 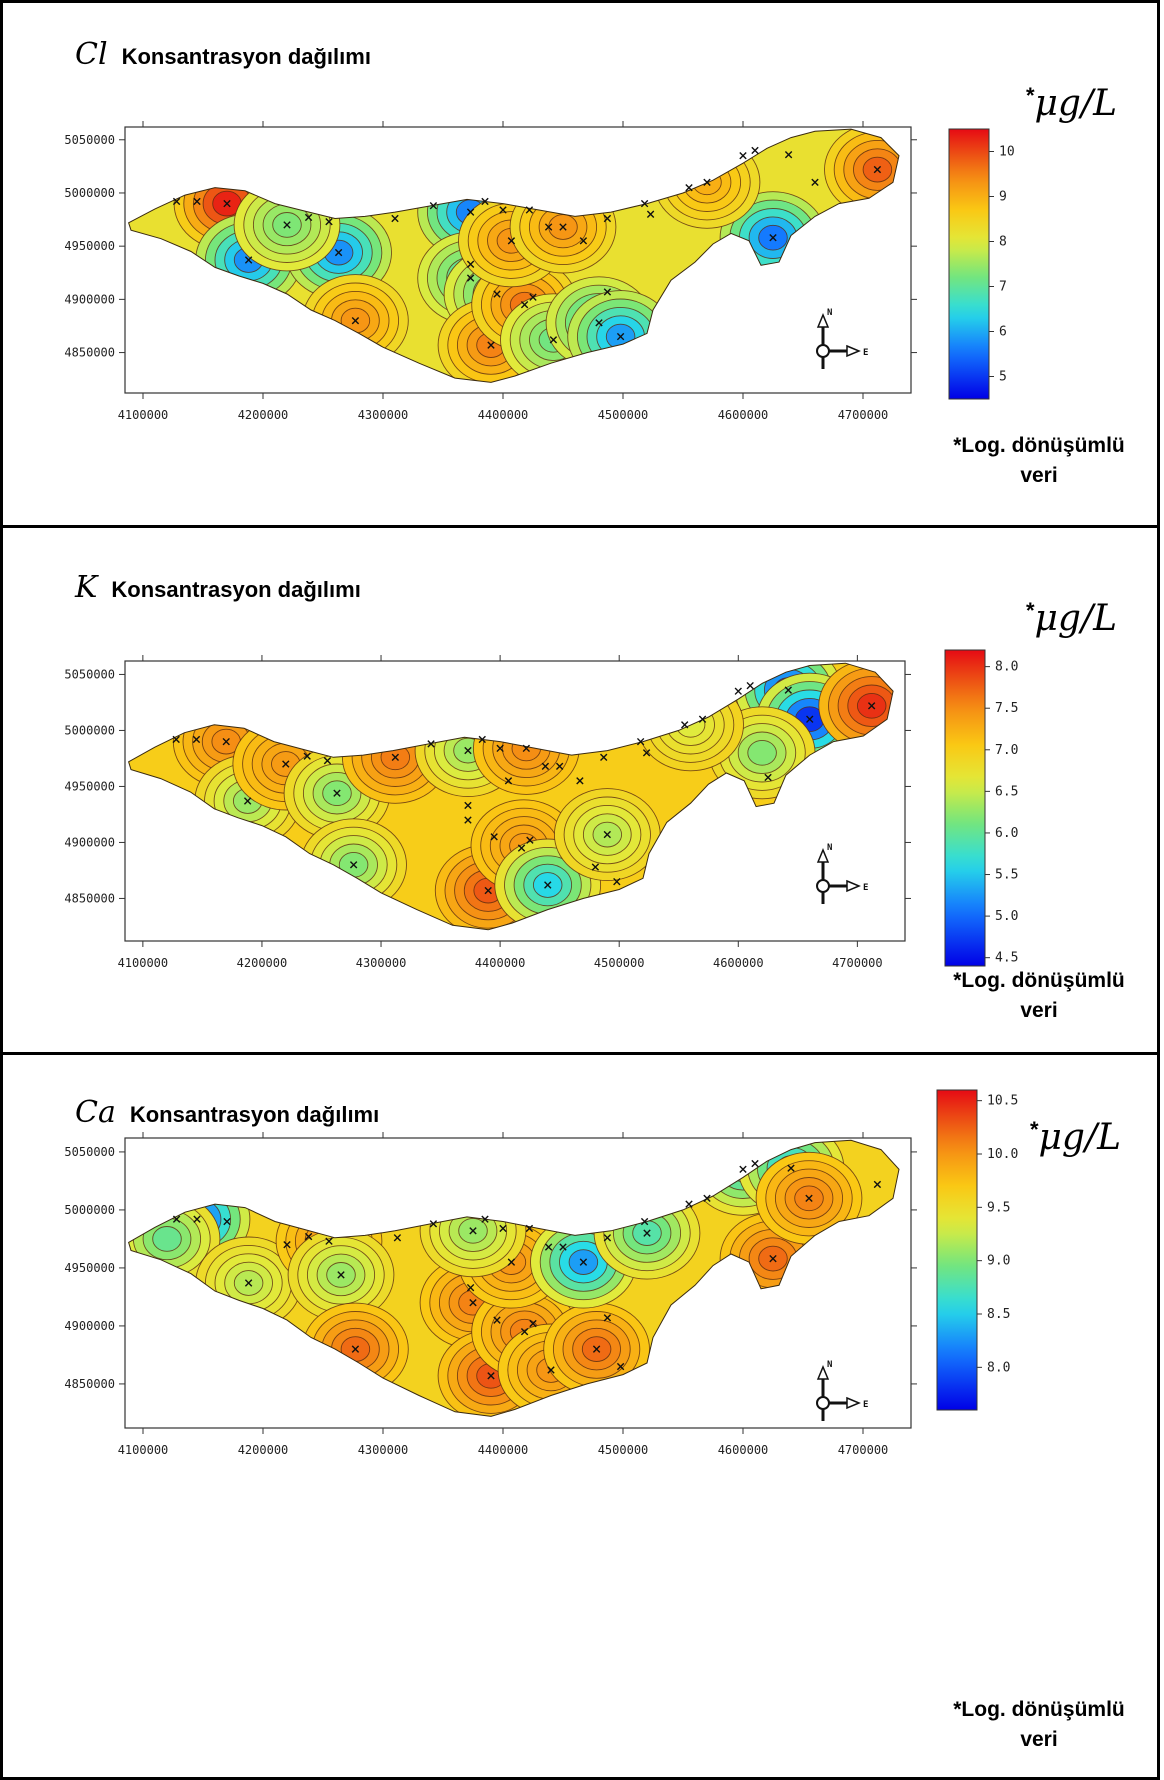 I want to click on cl-y-tick-label: 5000000, so click(x=89, y=193).